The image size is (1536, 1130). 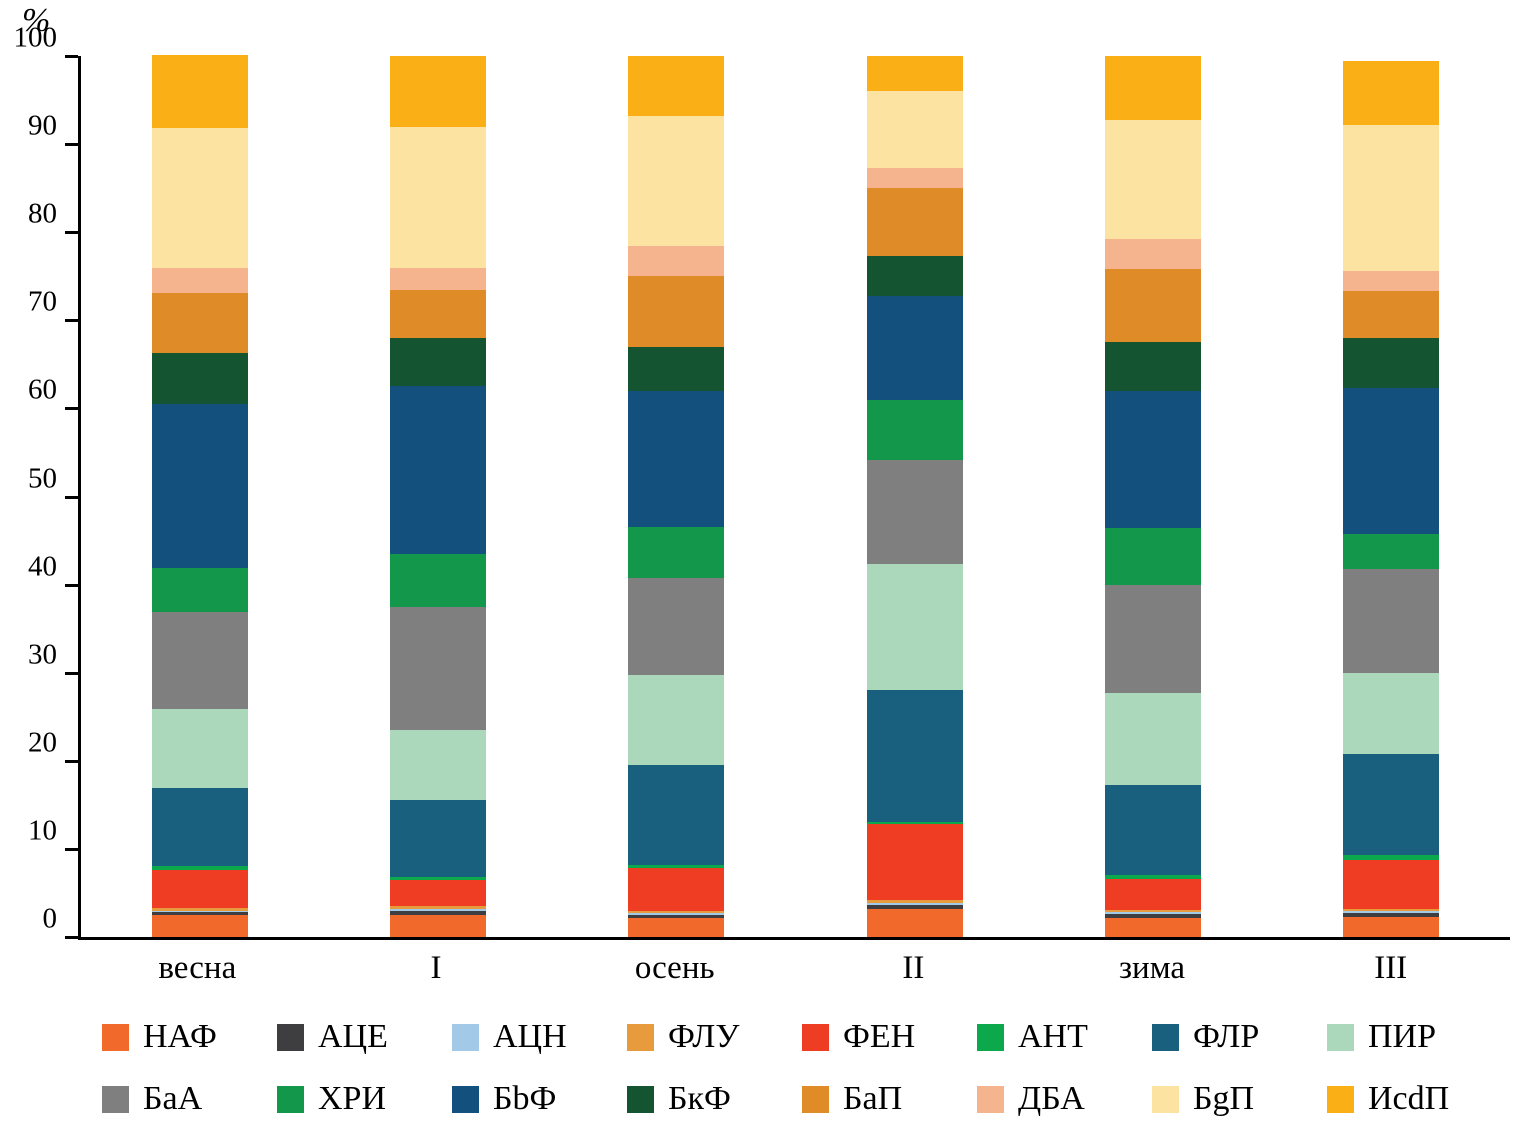 I want to click on legend-label: ХРИ, so click(x=352, y=1098).